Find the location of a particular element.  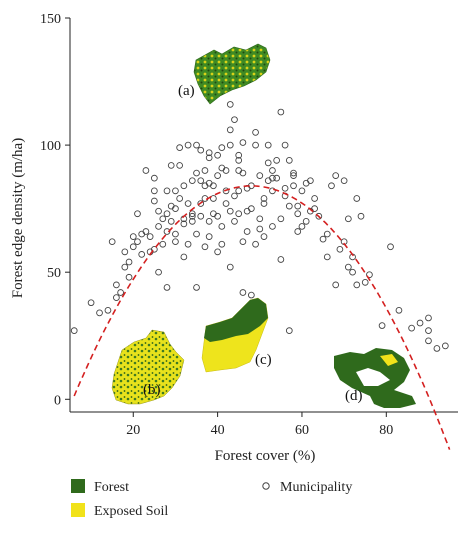

legend-municipality-label: Municipality is located at coordinates (316, 487).